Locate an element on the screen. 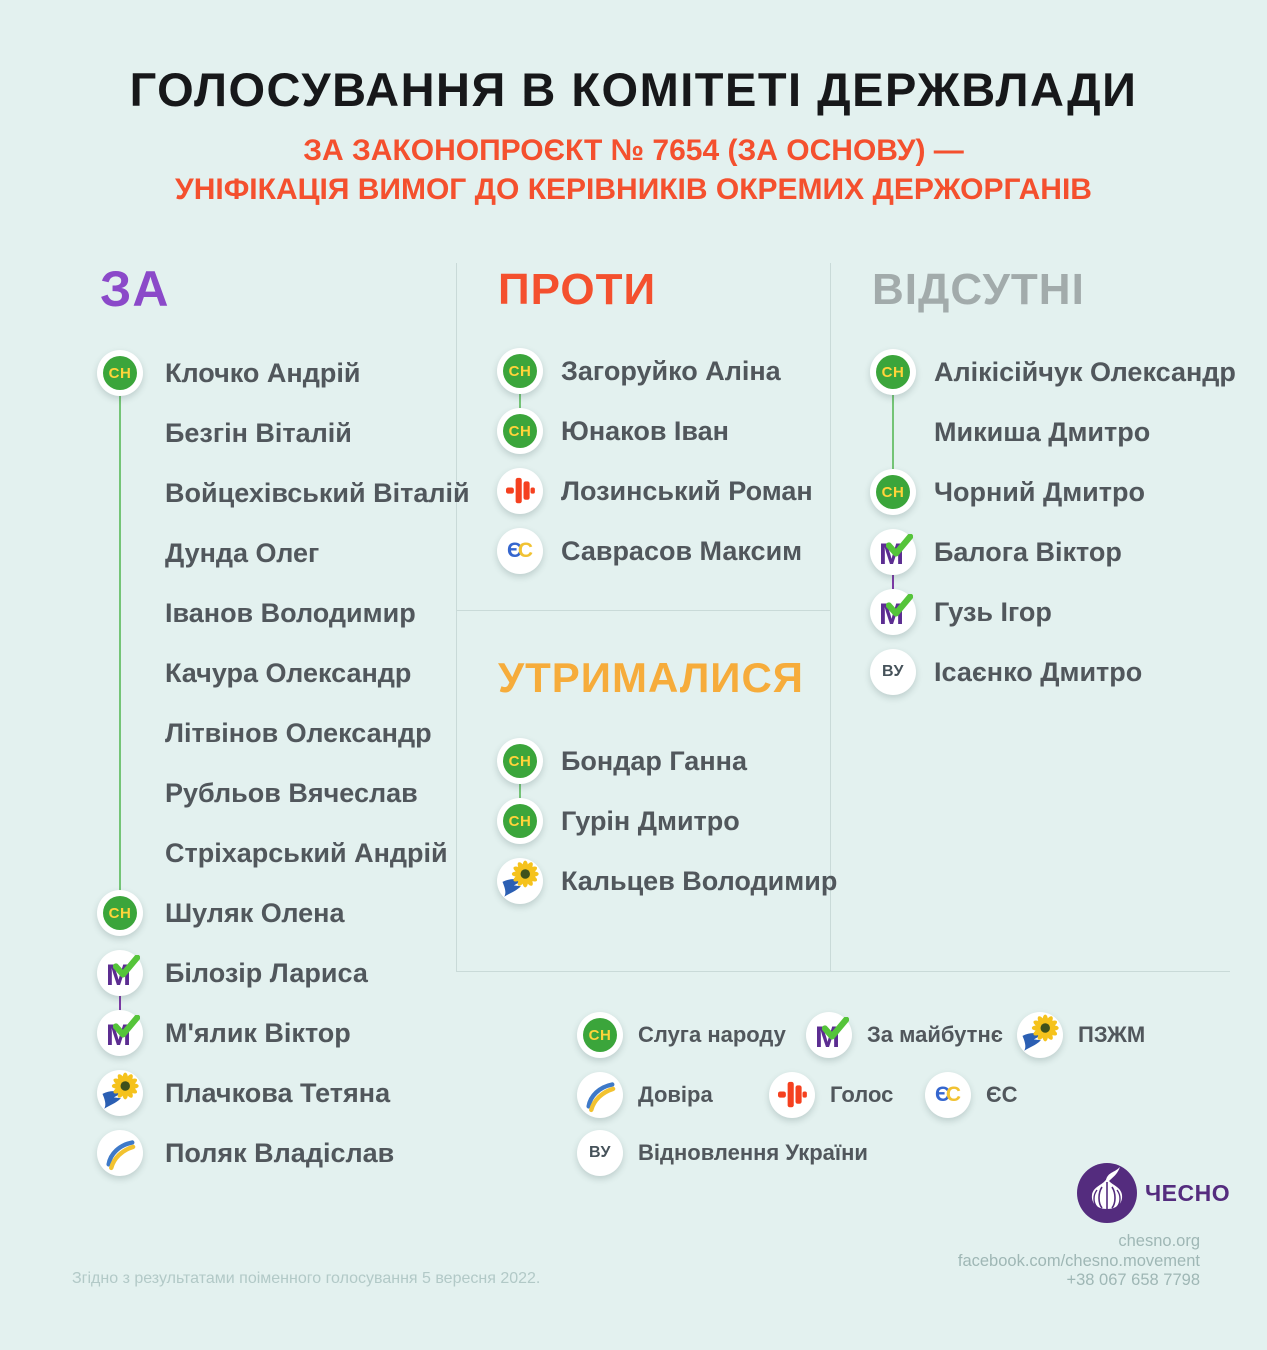 The image size is (1267, 1350). legend-label: Довіра is located at coordinates (675, 1094).